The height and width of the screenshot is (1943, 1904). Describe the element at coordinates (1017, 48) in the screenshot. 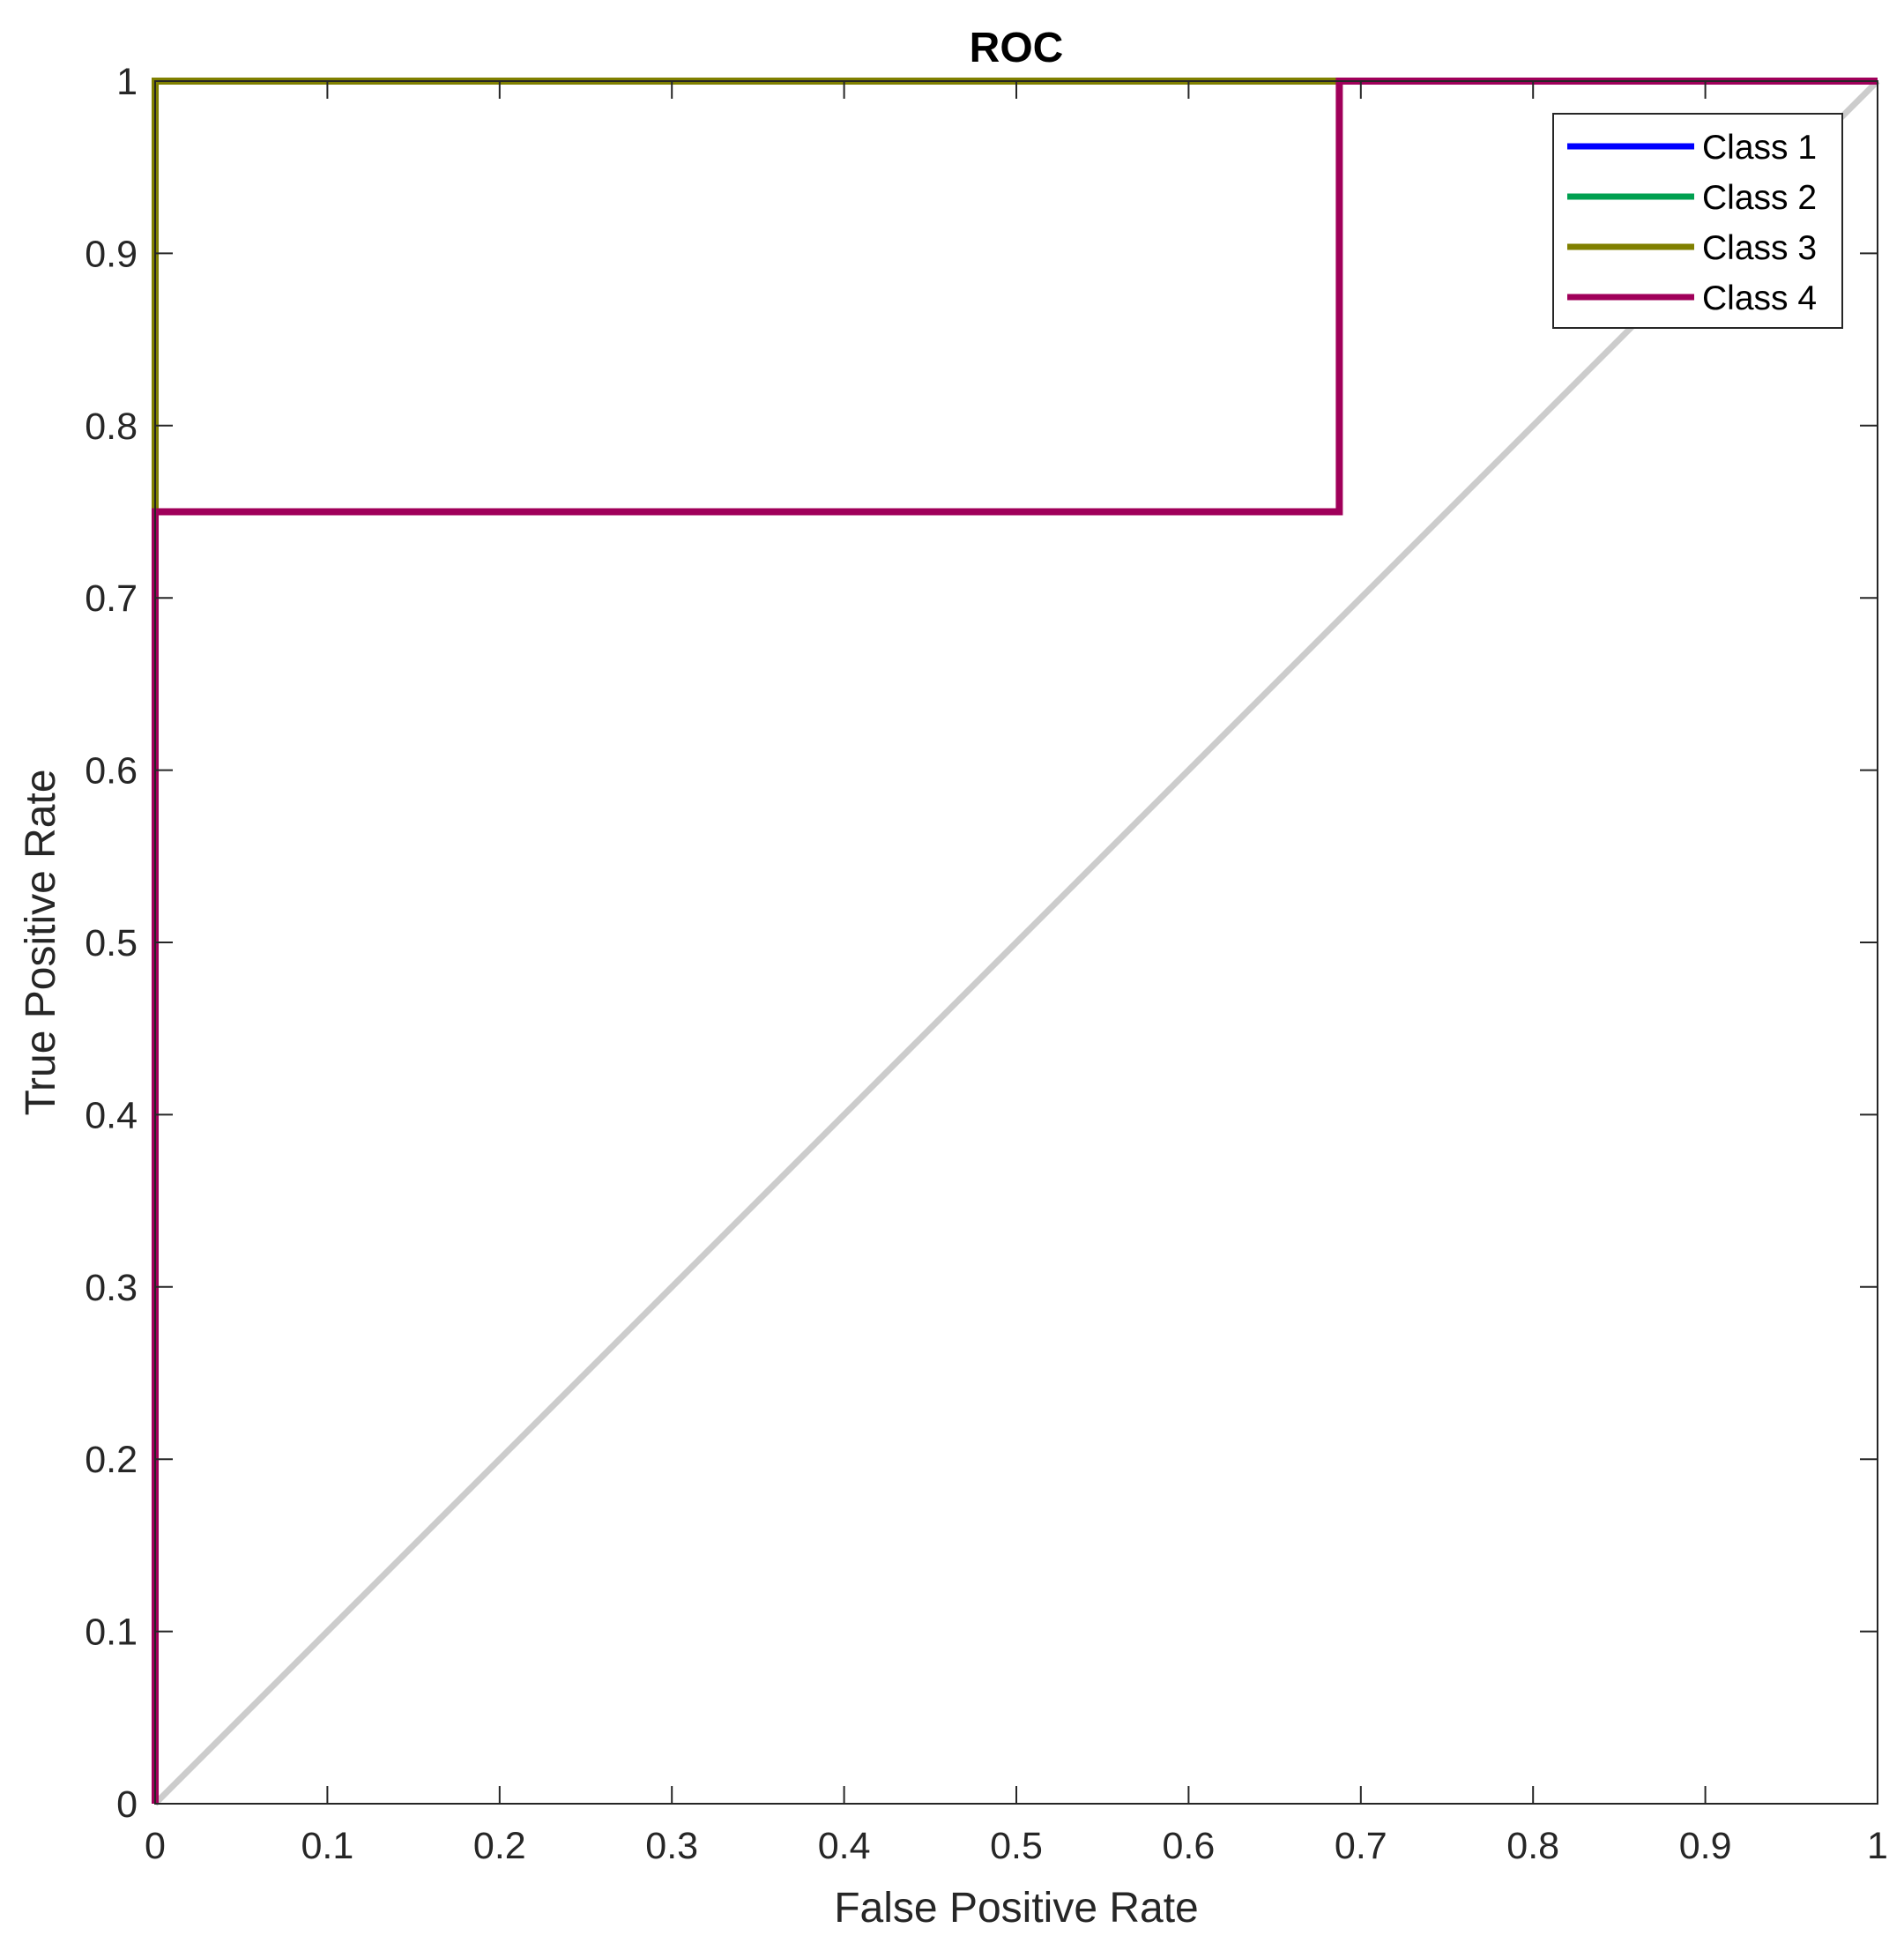

I see `chart-title: ROC` at that location.